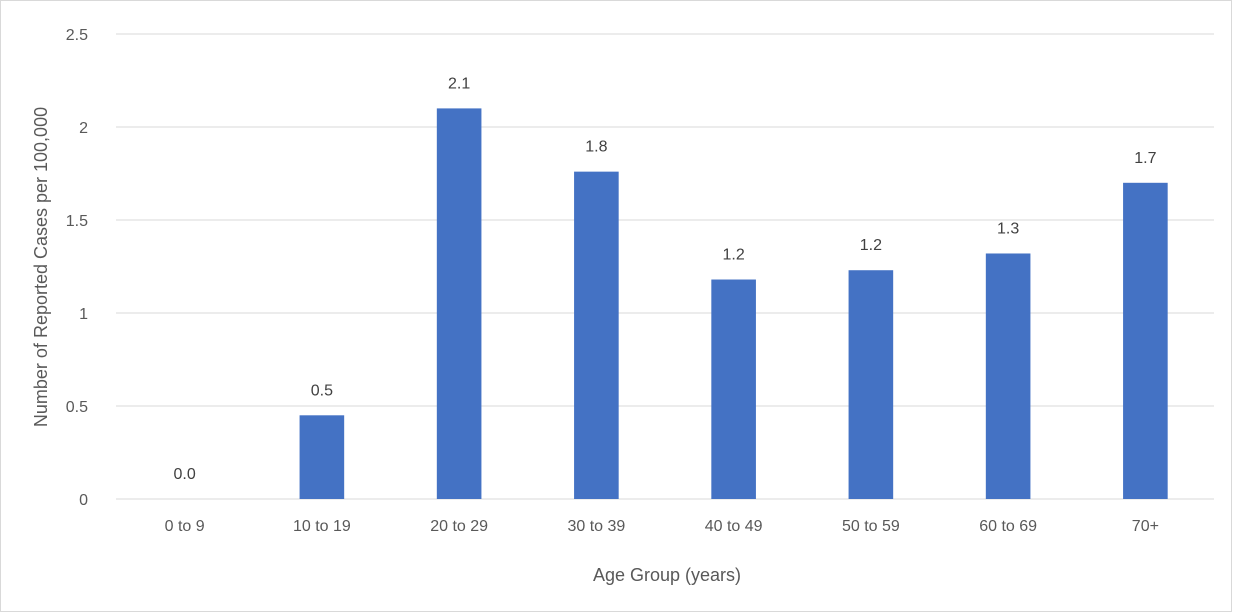  Describe the element at coordinates (83, 500) in the screenshot. I see `y-tick-label: 0` at that location.